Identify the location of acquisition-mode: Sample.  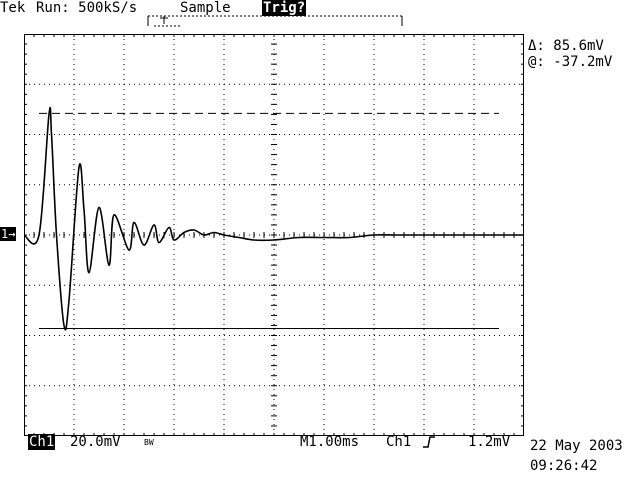
(205, 8).